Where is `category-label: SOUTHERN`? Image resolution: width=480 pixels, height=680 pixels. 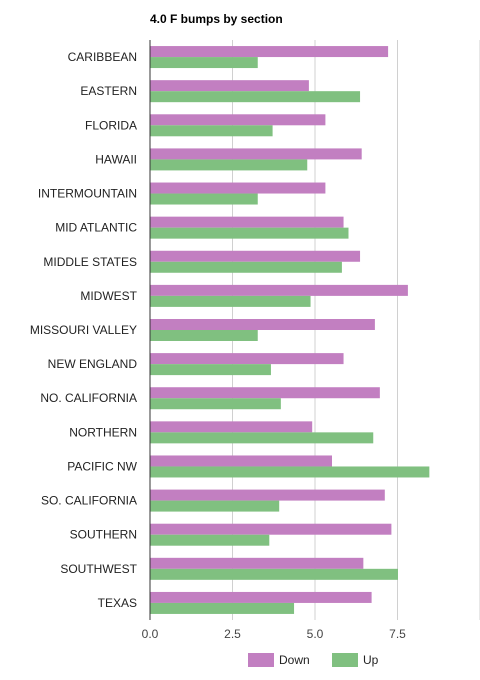 category-label: SOUTHERN is located at coordinates (103, 535).